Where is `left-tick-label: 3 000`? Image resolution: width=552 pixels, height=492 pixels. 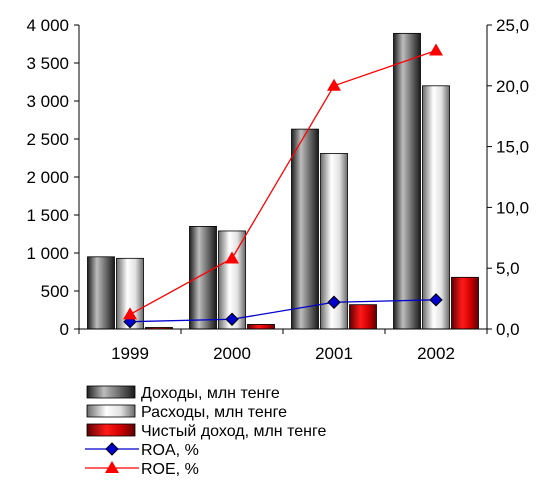 left-tick-label: 3 000 is located at coordinates (47, 101).